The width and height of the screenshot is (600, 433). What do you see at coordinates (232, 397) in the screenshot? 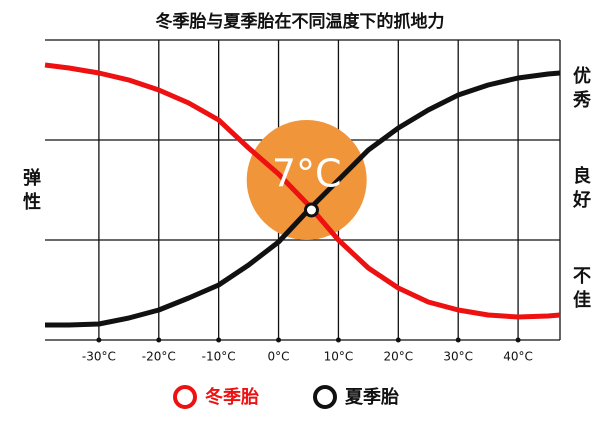
I see `legend-label: 冬季胎` at bounding box center [232, 397].